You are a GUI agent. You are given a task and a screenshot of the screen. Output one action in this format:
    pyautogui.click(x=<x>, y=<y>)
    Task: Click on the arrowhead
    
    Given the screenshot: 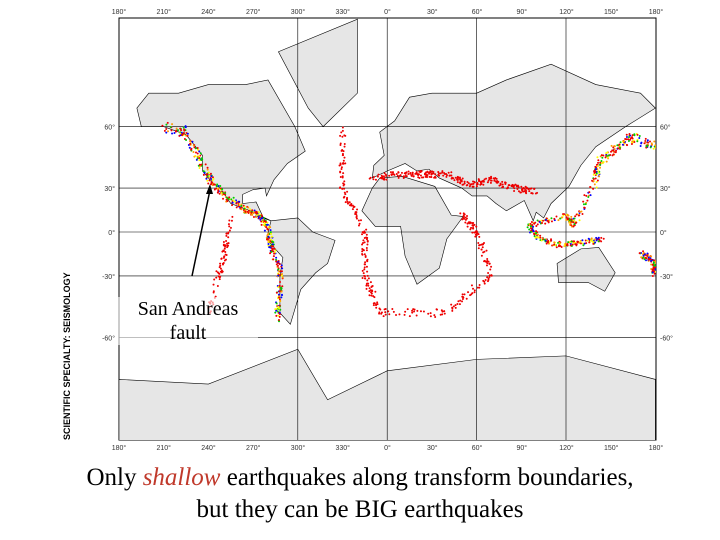 What is the action you would take?
    pyautogui.click(x=209, y=189)
    